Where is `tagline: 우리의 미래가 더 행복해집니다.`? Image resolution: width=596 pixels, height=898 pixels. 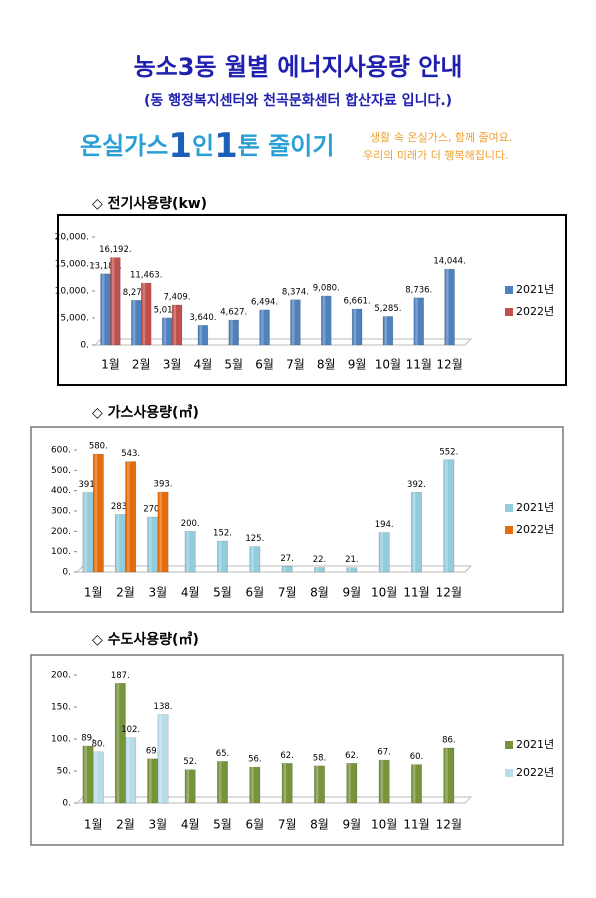 tagline: 우리의 미래가 더 행복해집니다. is located at coordinates (436, 155).